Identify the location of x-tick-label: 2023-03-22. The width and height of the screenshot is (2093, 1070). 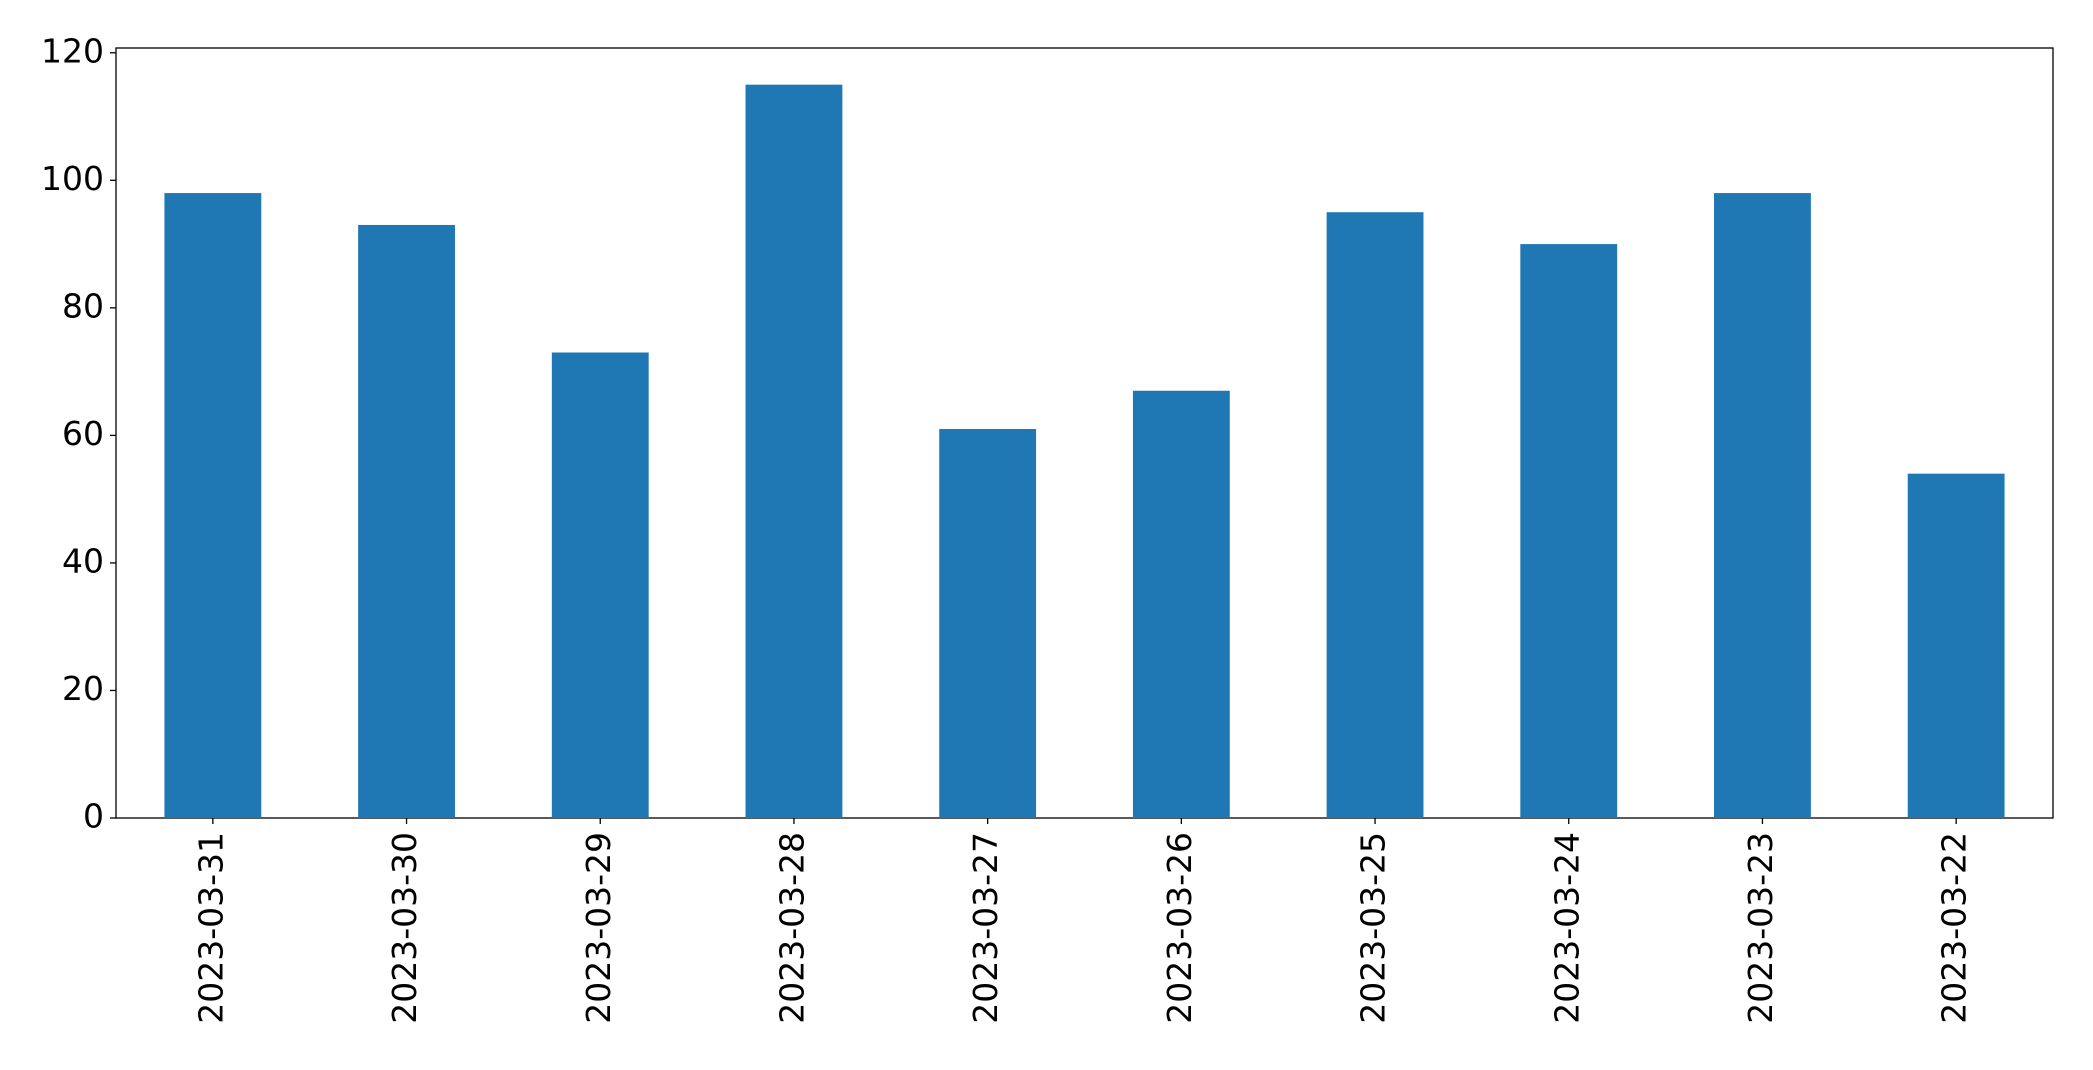
(1954, 928).